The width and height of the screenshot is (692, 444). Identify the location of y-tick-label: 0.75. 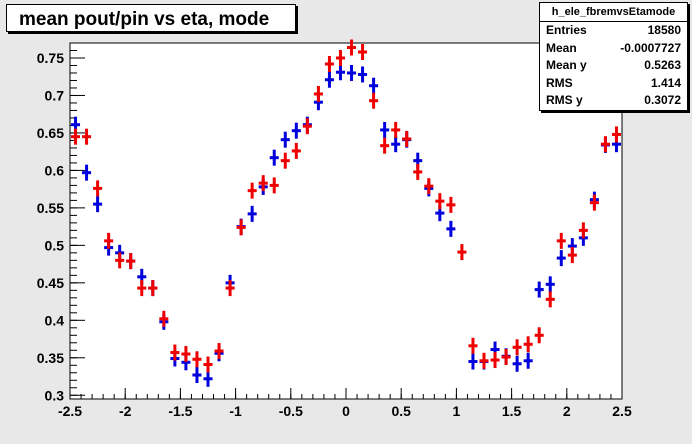
(50, 58).